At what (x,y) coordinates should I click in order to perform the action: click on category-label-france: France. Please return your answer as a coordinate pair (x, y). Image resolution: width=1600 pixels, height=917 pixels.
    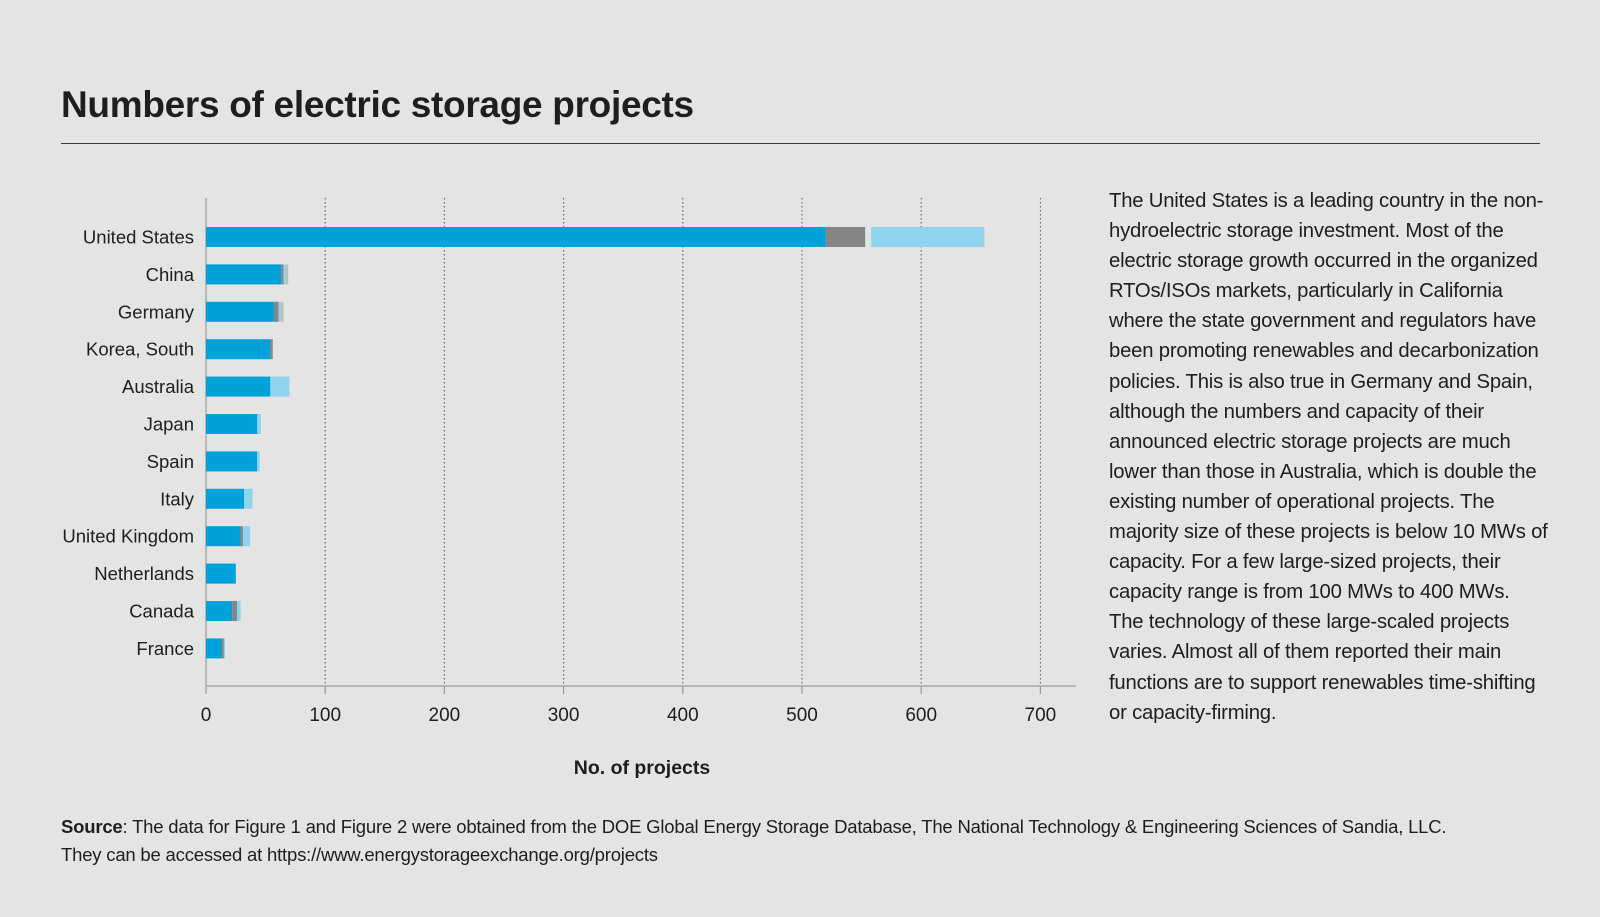
    Looking at the image, I should click on (165, 648).